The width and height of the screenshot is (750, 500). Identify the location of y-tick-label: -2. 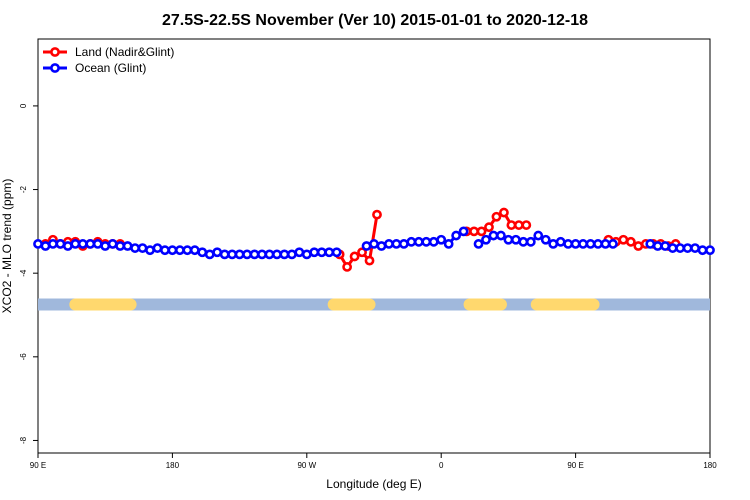
(23, 189).